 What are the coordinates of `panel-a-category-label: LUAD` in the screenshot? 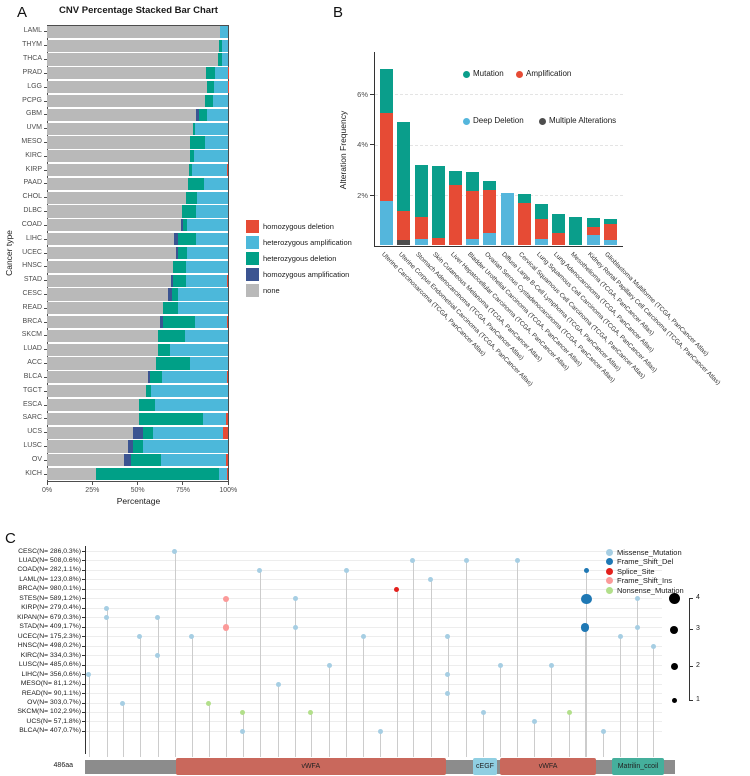 It's located at (32, 349).